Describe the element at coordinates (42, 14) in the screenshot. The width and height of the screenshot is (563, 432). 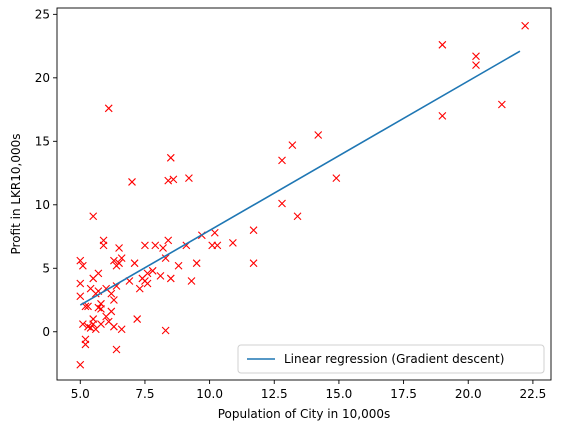
I see `y-tick-label: 25` at that location.